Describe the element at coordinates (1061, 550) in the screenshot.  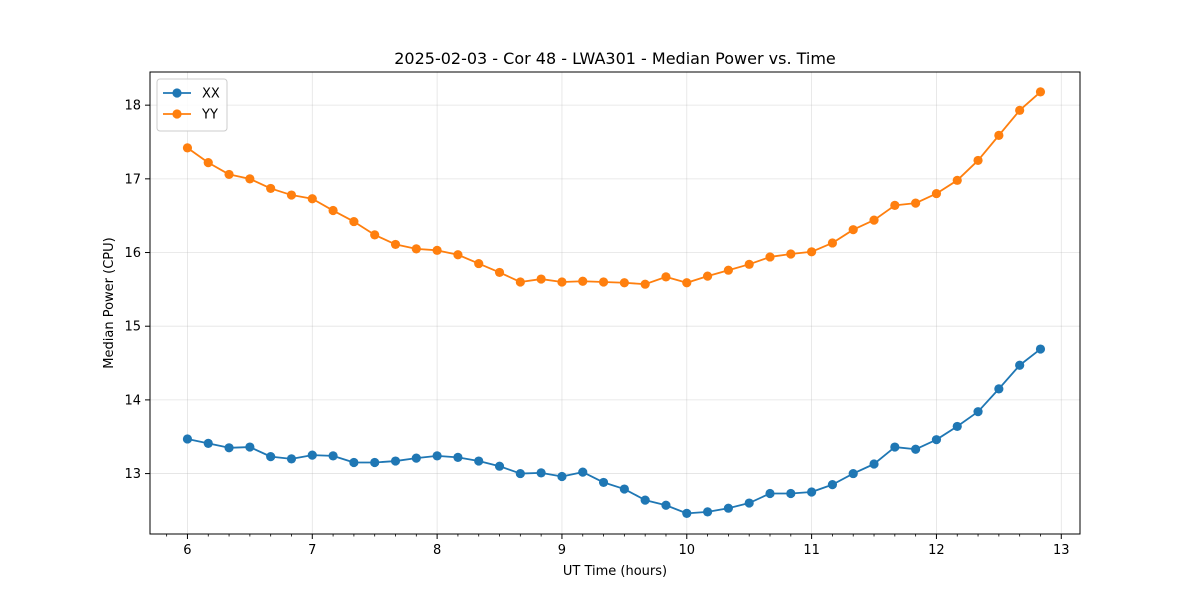
I see `x-tick-label: 13` at that location.